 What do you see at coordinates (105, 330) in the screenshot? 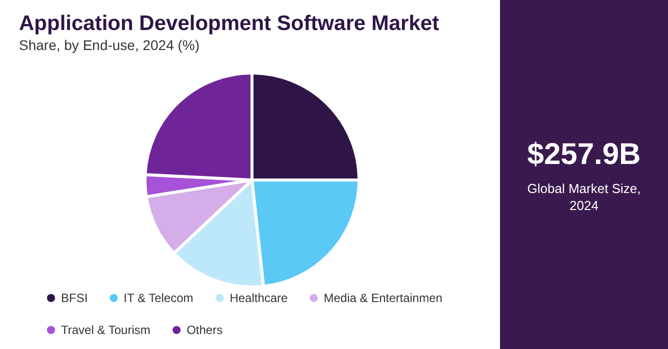
I see `legend-label: Travel & Tourism` at bounding box center [105, 330].